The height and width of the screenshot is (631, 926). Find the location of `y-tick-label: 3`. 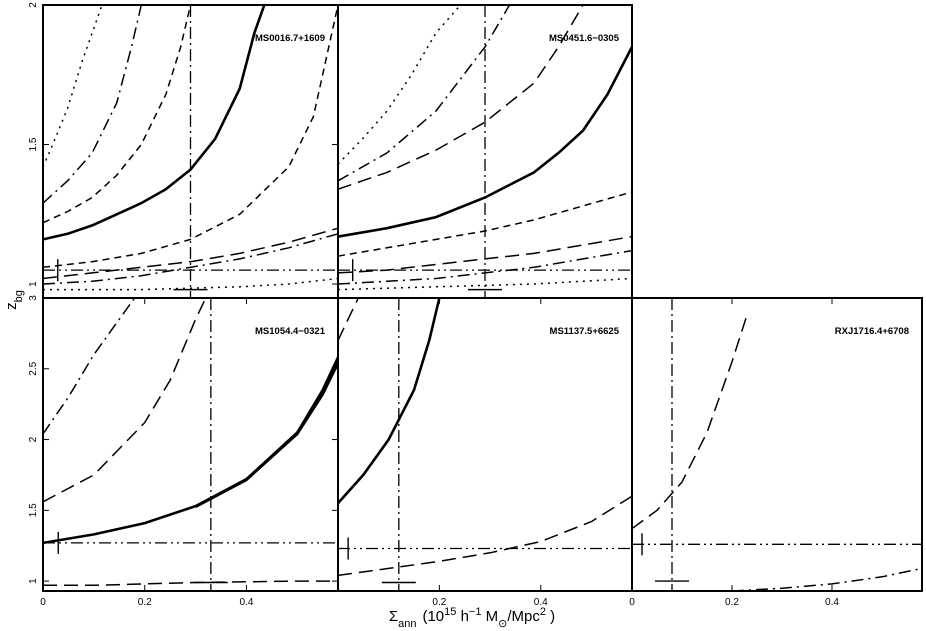

y-tick-label: 3 is located at coordinates (33, 298).